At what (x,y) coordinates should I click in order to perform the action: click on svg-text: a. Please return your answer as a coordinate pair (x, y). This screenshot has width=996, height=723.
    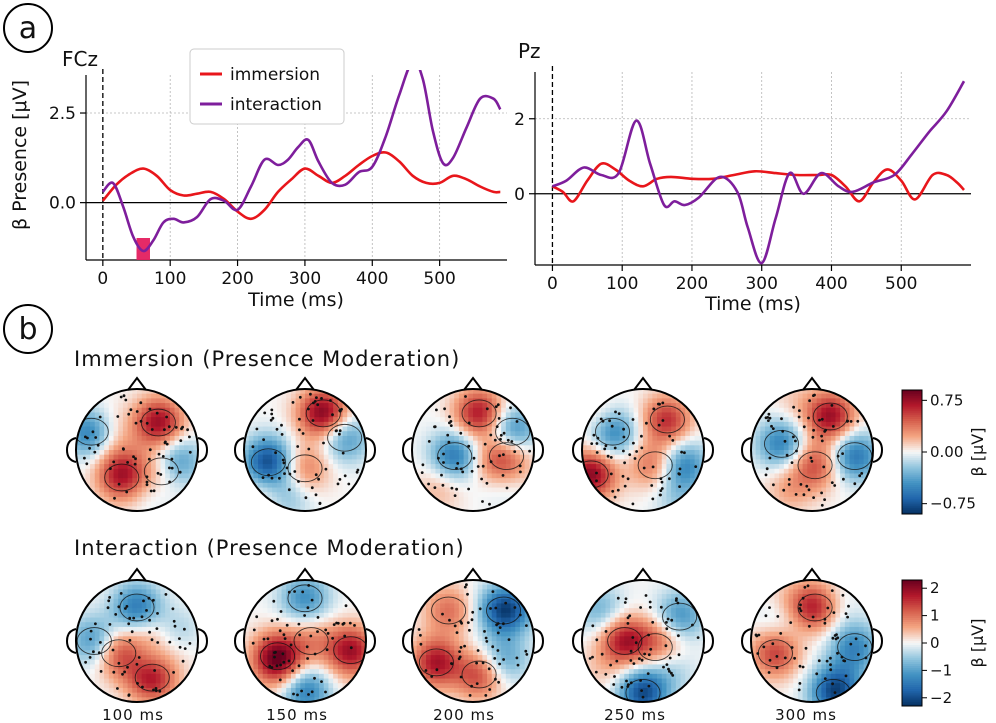
    Looking at the image, I should click on (28, 28).